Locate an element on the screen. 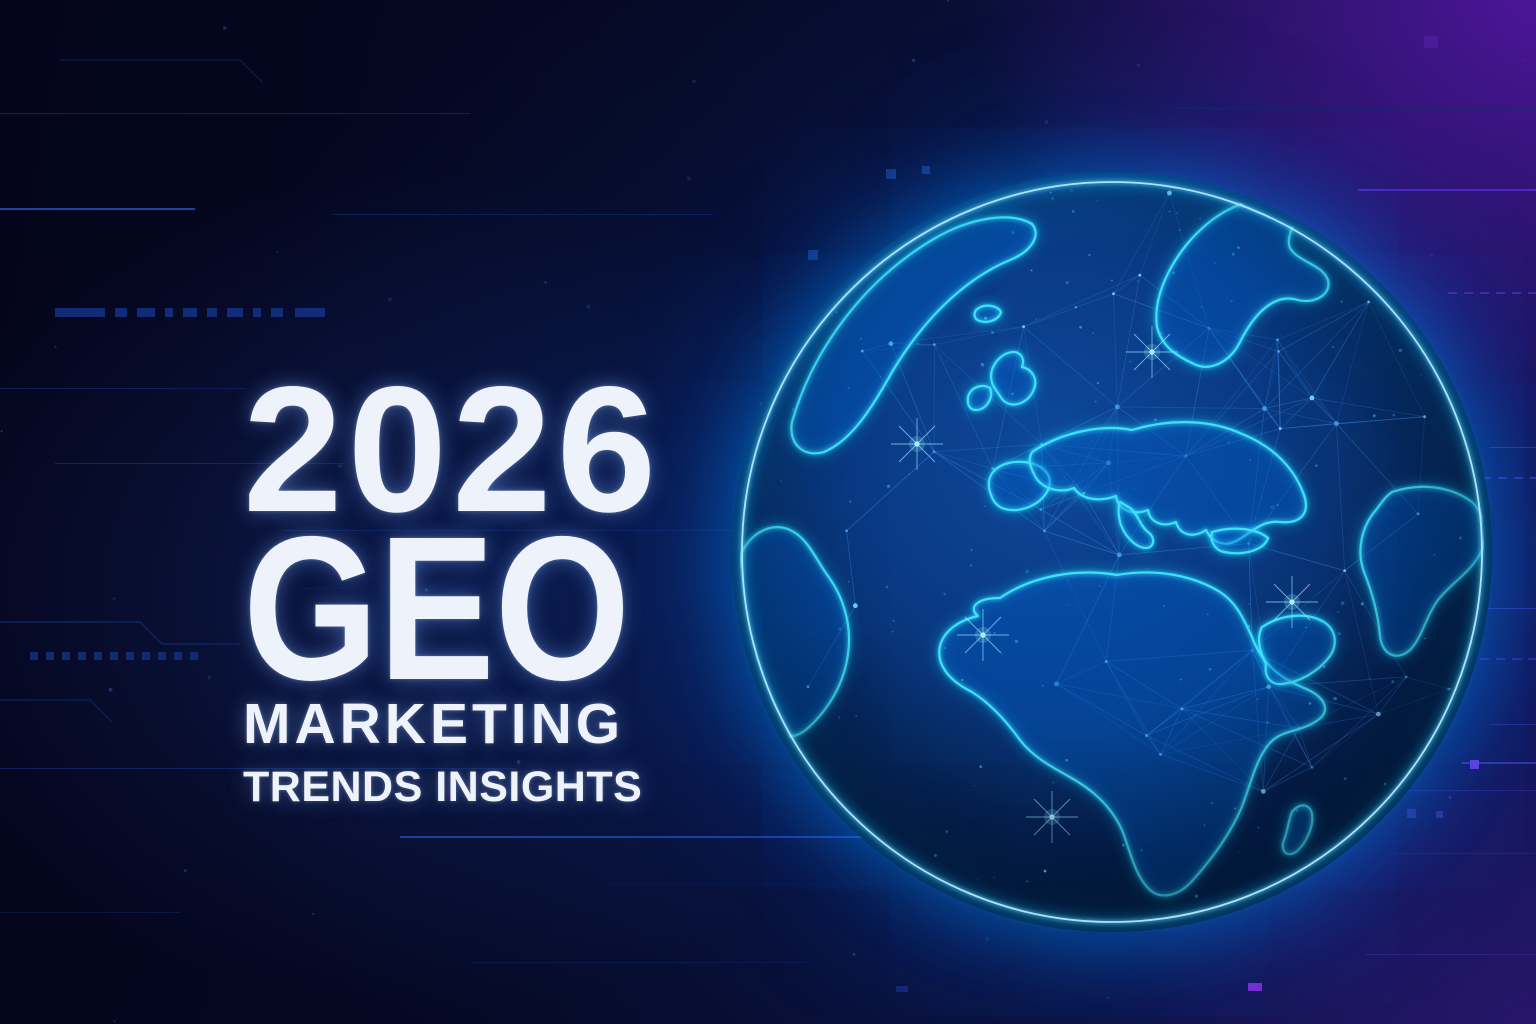 The height and width of the screenshot is (1024, 1536). title-year: 2026 is located at coordinates (452, 449).